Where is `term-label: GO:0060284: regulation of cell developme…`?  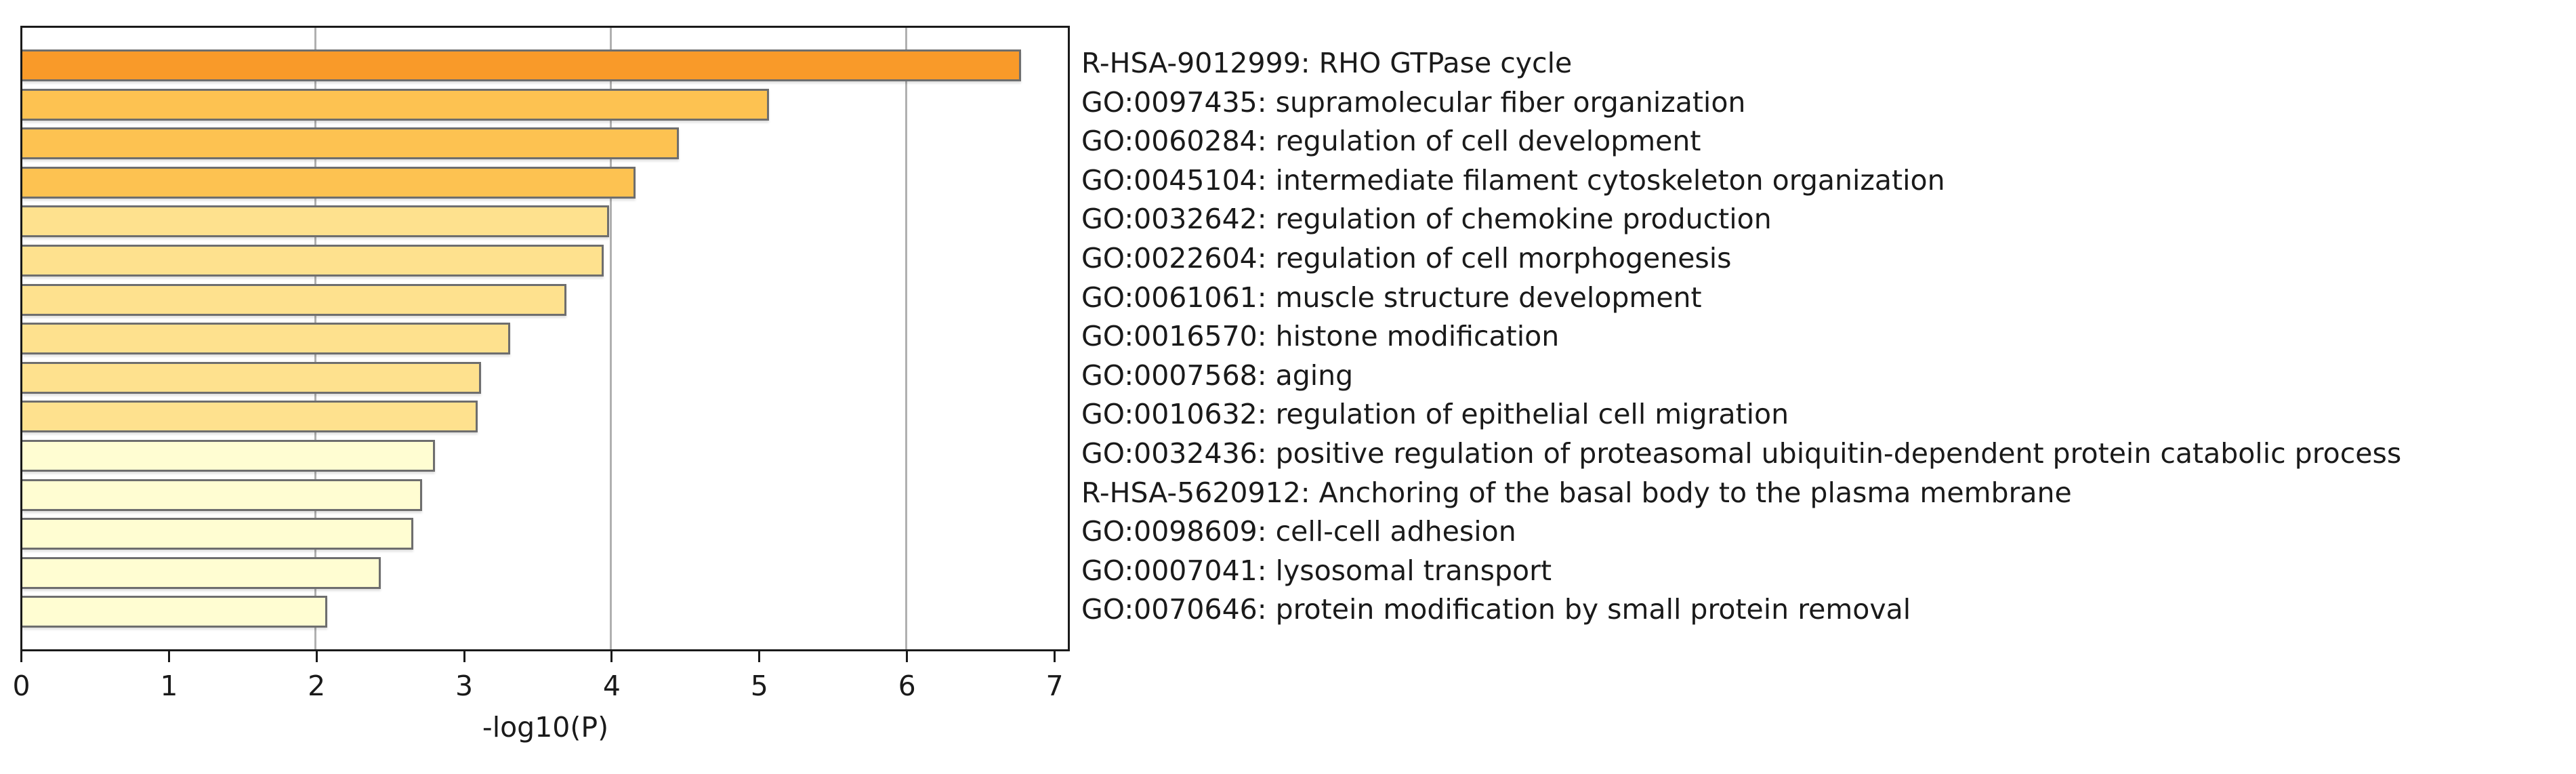
term-label: GO:0060284: regulation of cell developme… is located at coordinates (1391, 141).